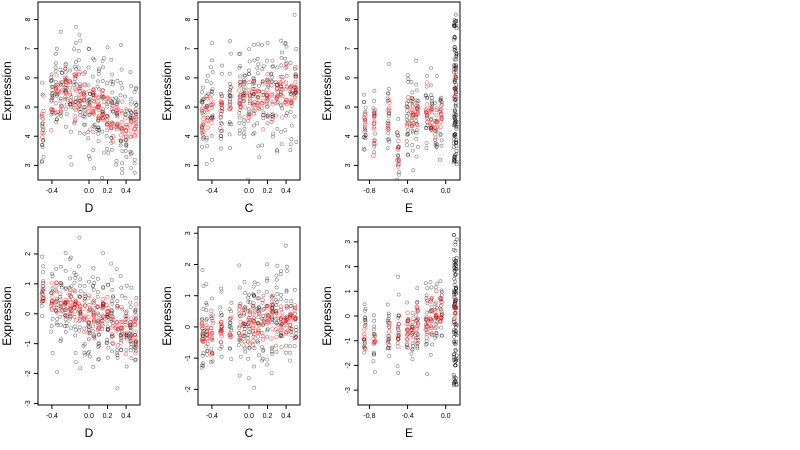  I want to click on panel-5: -0.4 0.0 0.2 0.4 -2 -1 0 1 2 3 C Expression, so click(230, 333).